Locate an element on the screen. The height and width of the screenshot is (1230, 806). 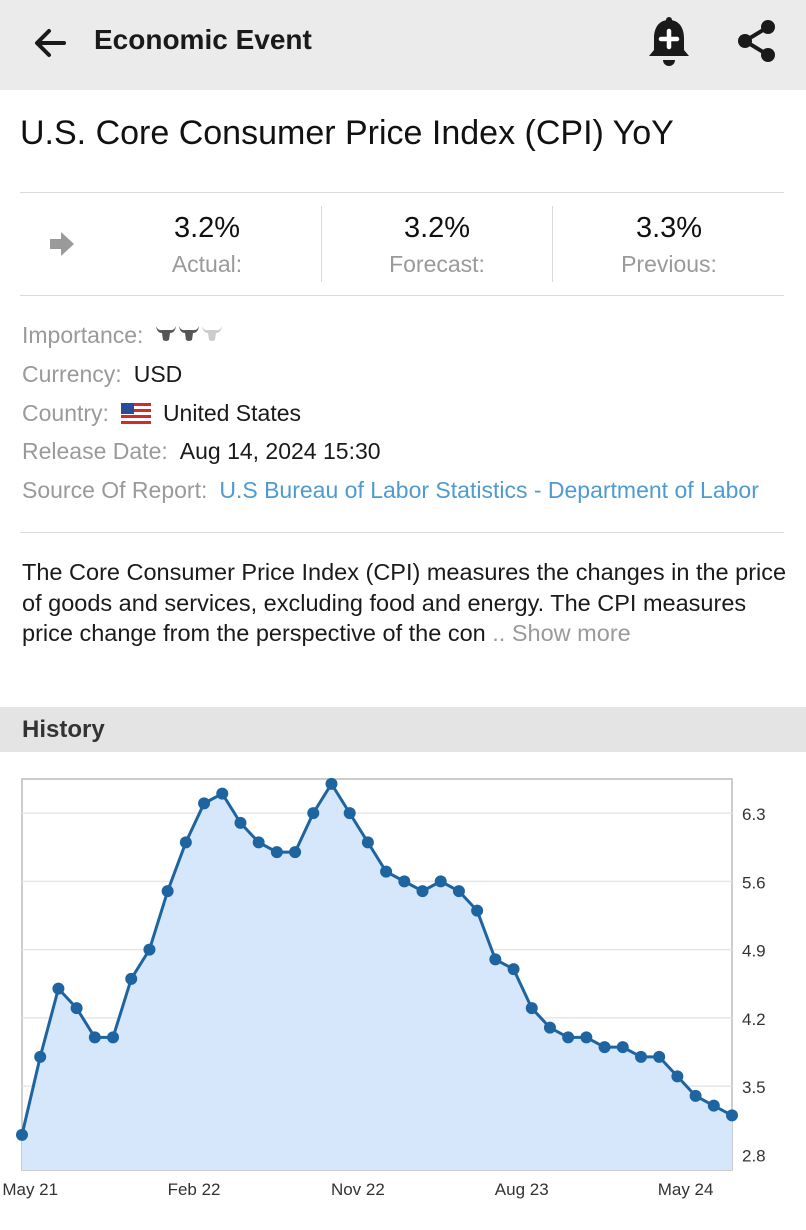
app-bar: Economic Event is located at coordinates (403, 45).